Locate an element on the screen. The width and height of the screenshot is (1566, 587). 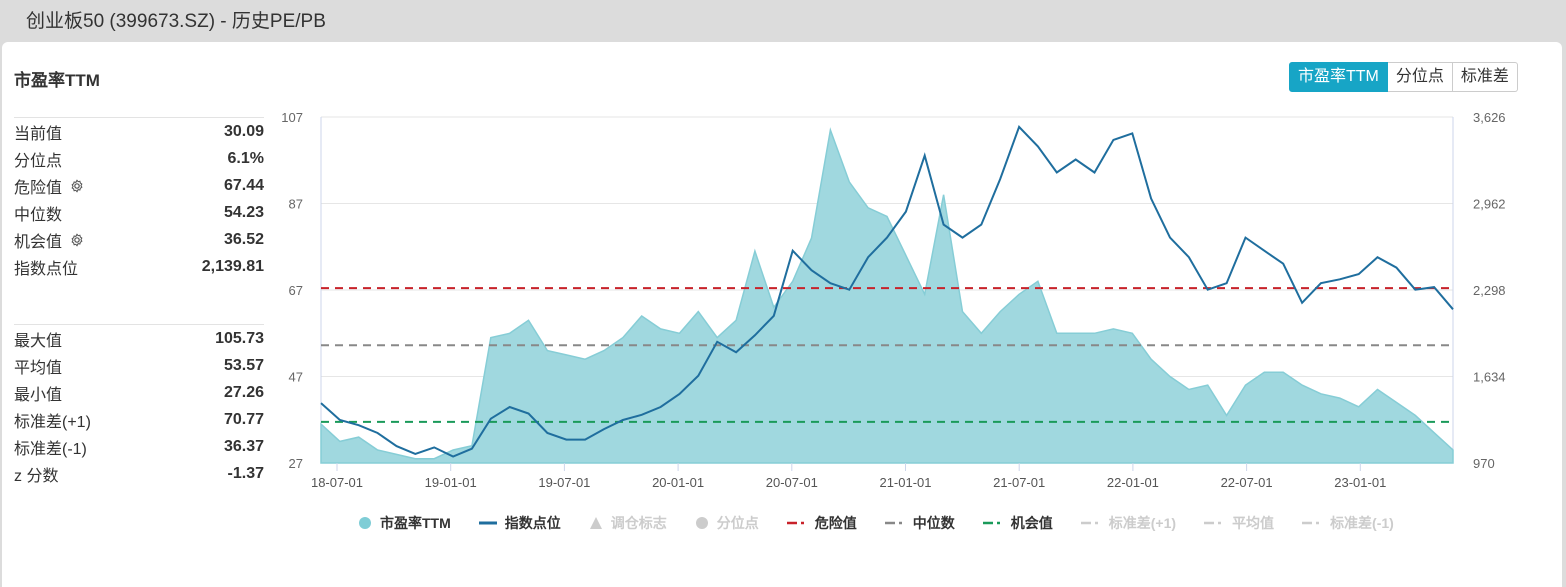
legend-triangle-icon is located at coordinates (595, 523).